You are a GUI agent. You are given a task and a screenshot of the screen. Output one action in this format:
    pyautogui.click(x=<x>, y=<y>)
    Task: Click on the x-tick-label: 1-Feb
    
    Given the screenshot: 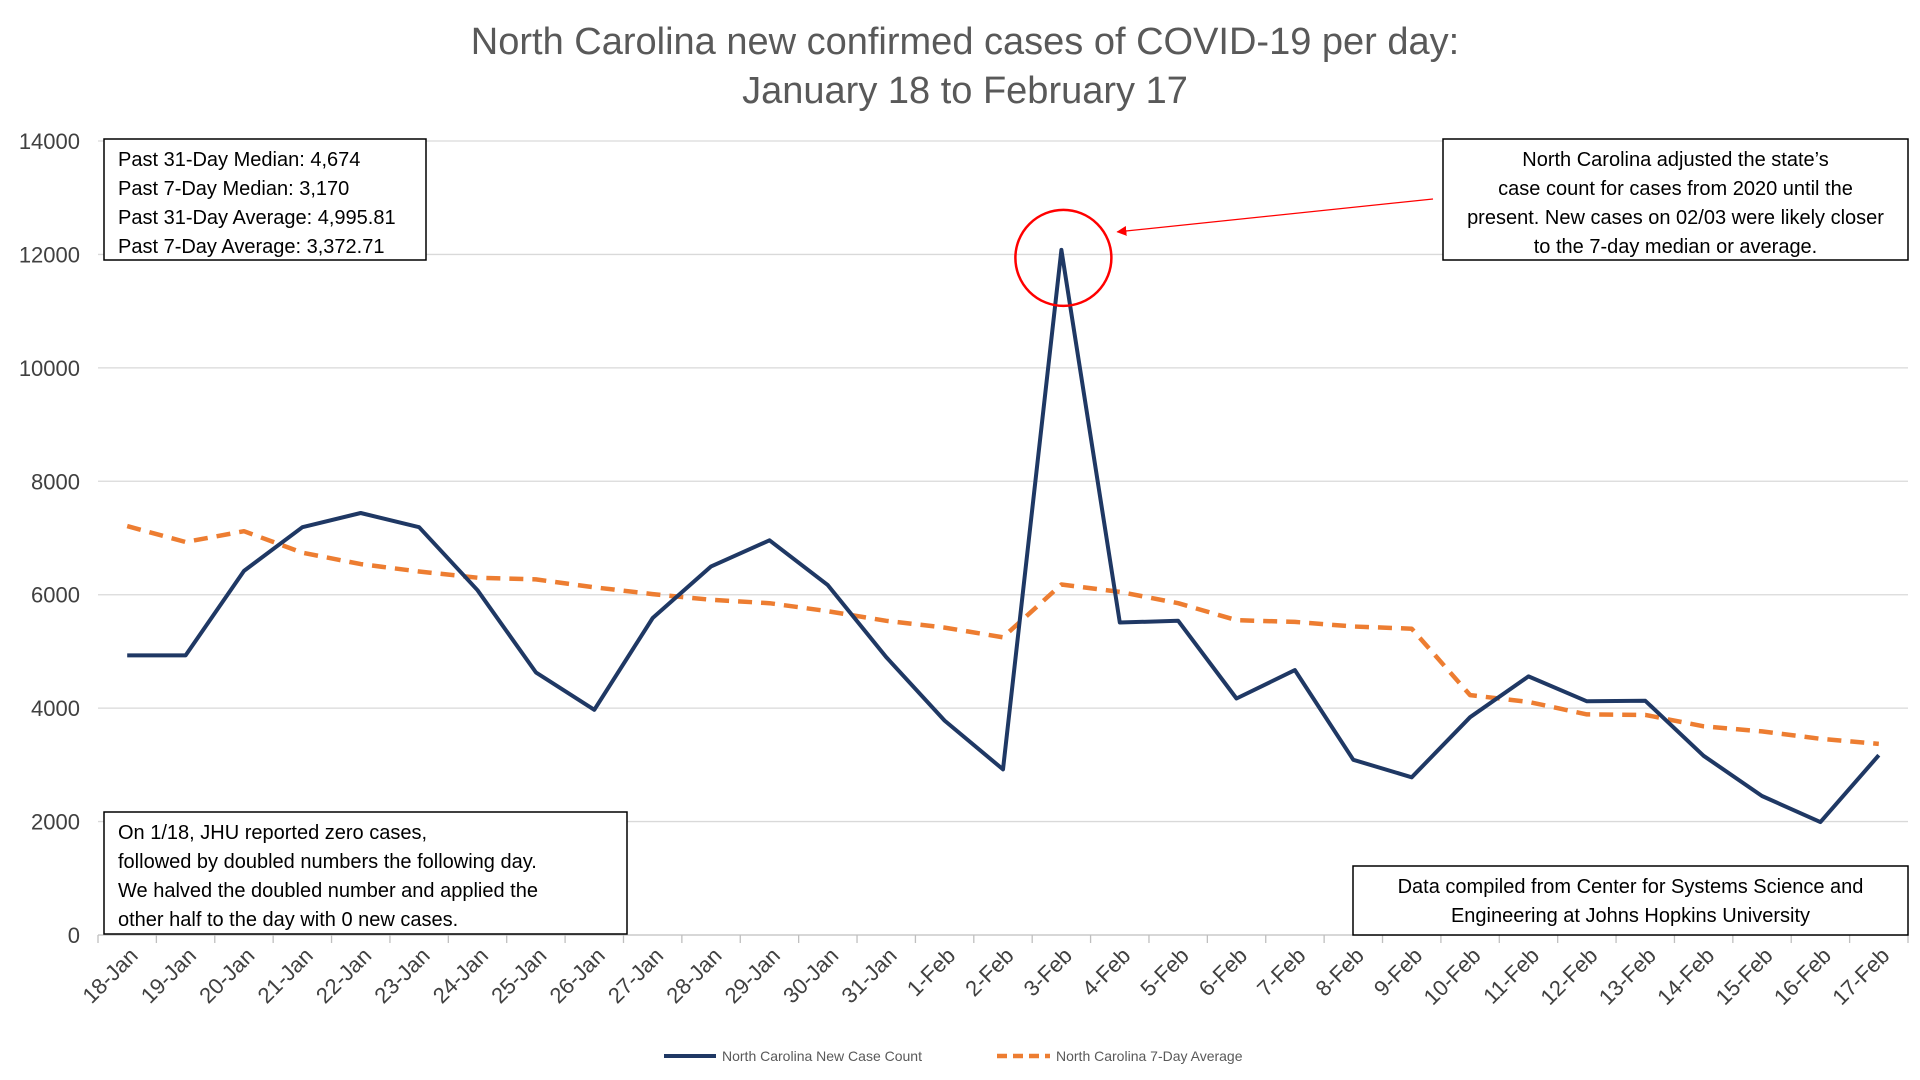 What is the action you would take?
    pyautogui.click(x=931, y=972)
    